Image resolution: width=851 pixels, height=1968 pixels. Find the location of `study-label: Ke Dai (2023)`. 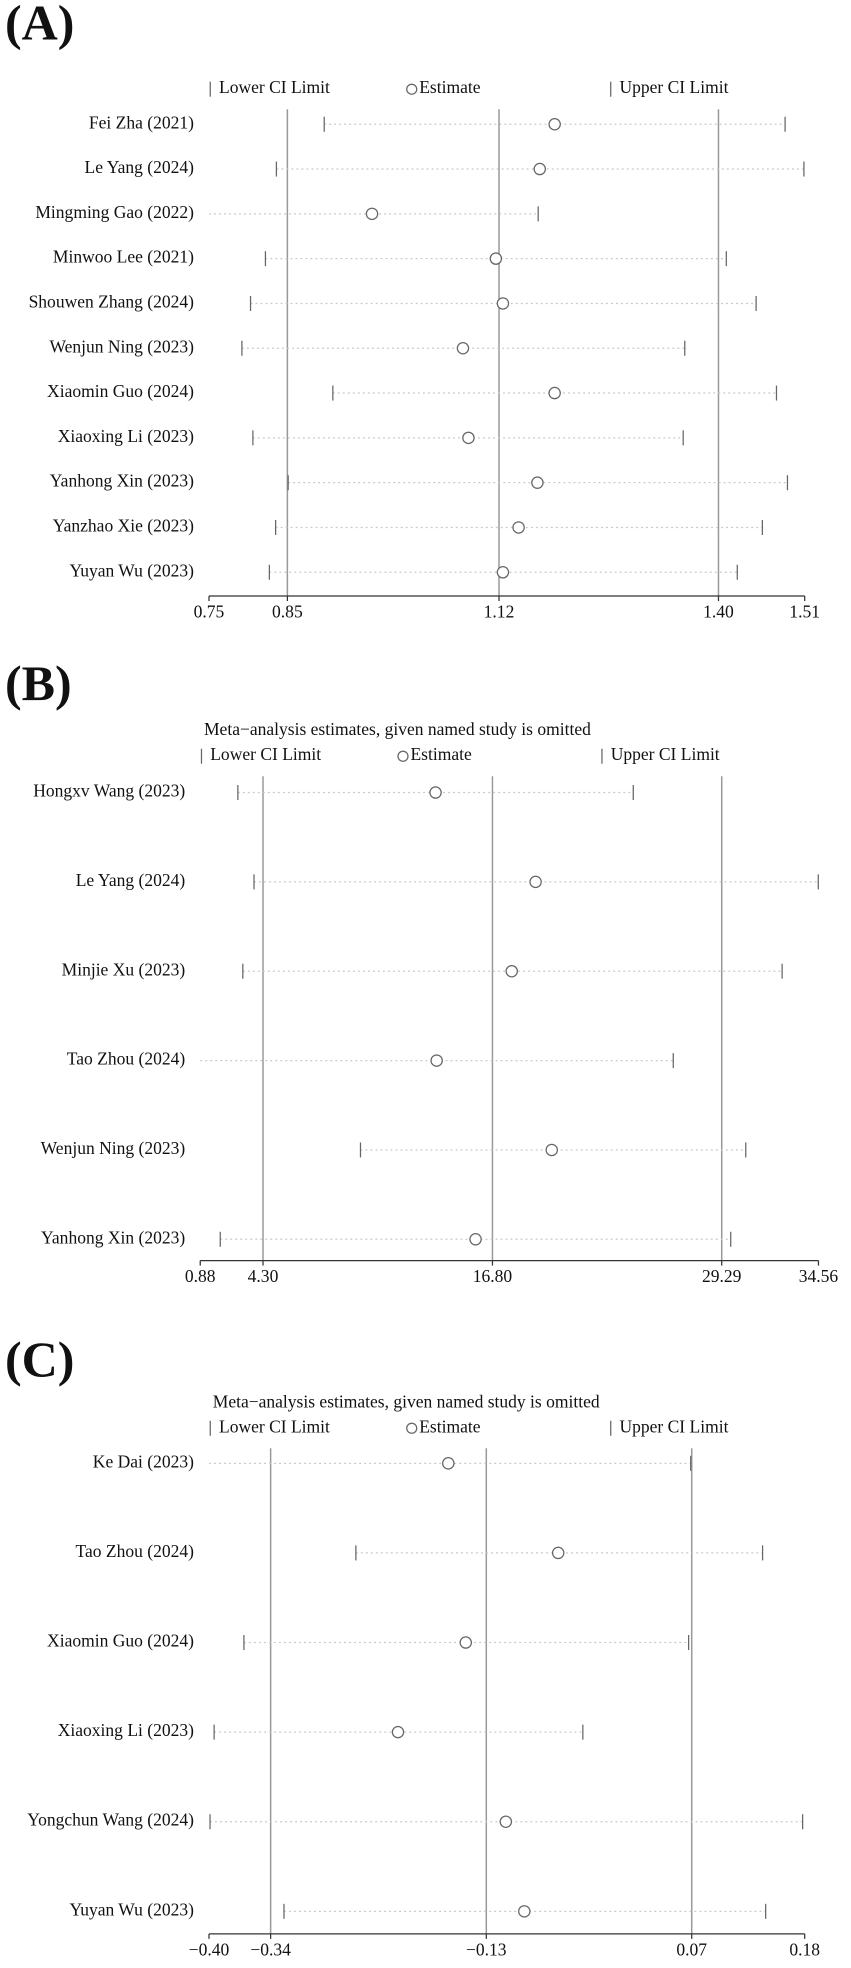

study-label: Ke Dai (2023) is located at coordinates (143, 1461).